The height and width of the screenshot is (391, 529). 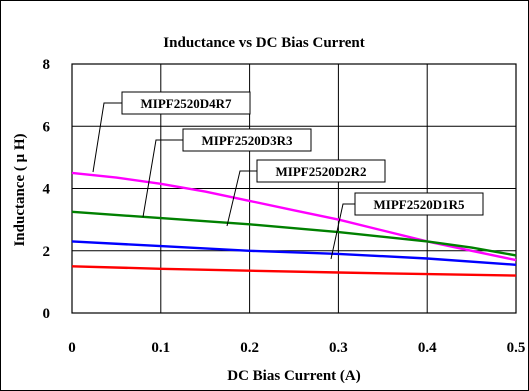 What do you see at coordinates (47, 127) in the screenshot?
I see `y-tick-label: 6` at bounding box center [47, 127].